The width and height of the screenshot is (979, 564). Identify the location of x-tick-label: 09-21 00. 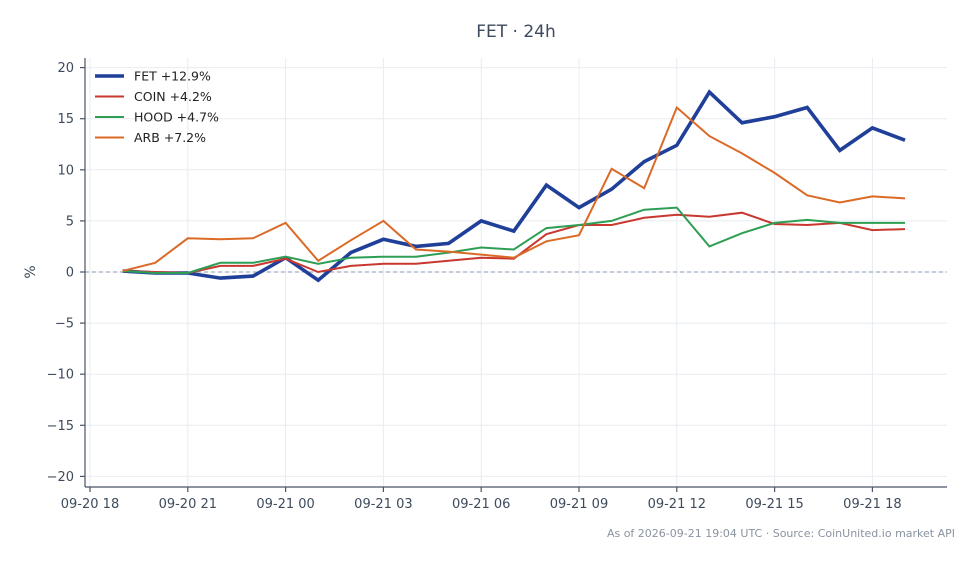
(285, 504).